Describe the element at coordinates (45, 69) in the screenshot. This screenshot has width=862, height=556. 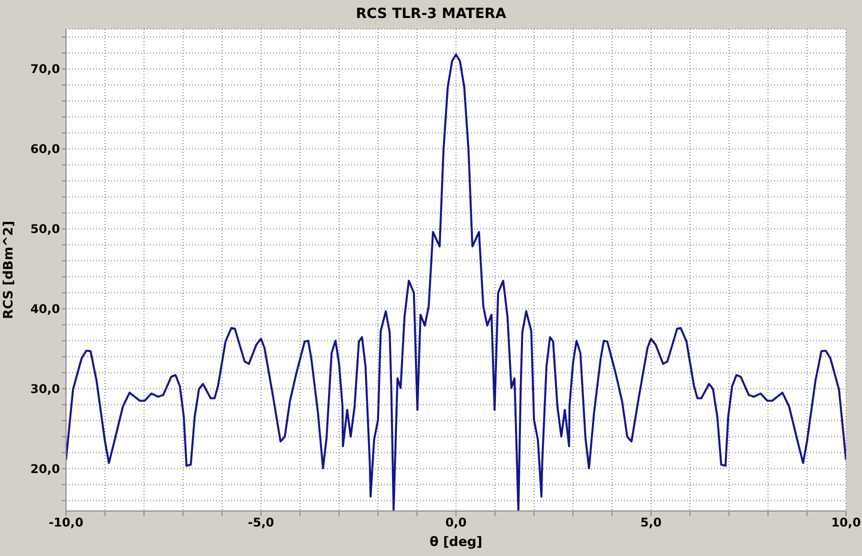
I see `y-tick-label: 70,0` at that location.